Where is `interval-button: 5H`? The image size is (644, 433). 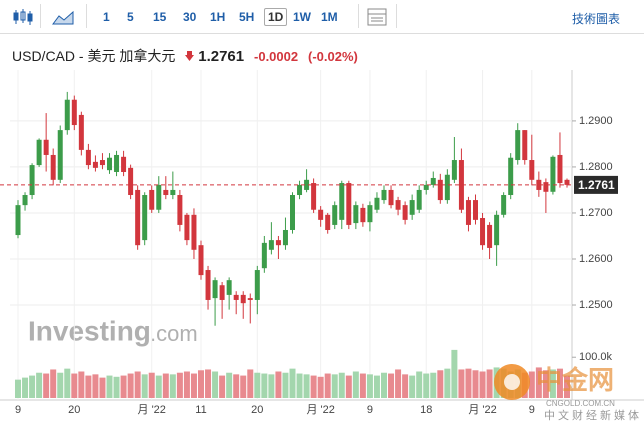
interval-button: 5H is located at coordinates (247, 17).